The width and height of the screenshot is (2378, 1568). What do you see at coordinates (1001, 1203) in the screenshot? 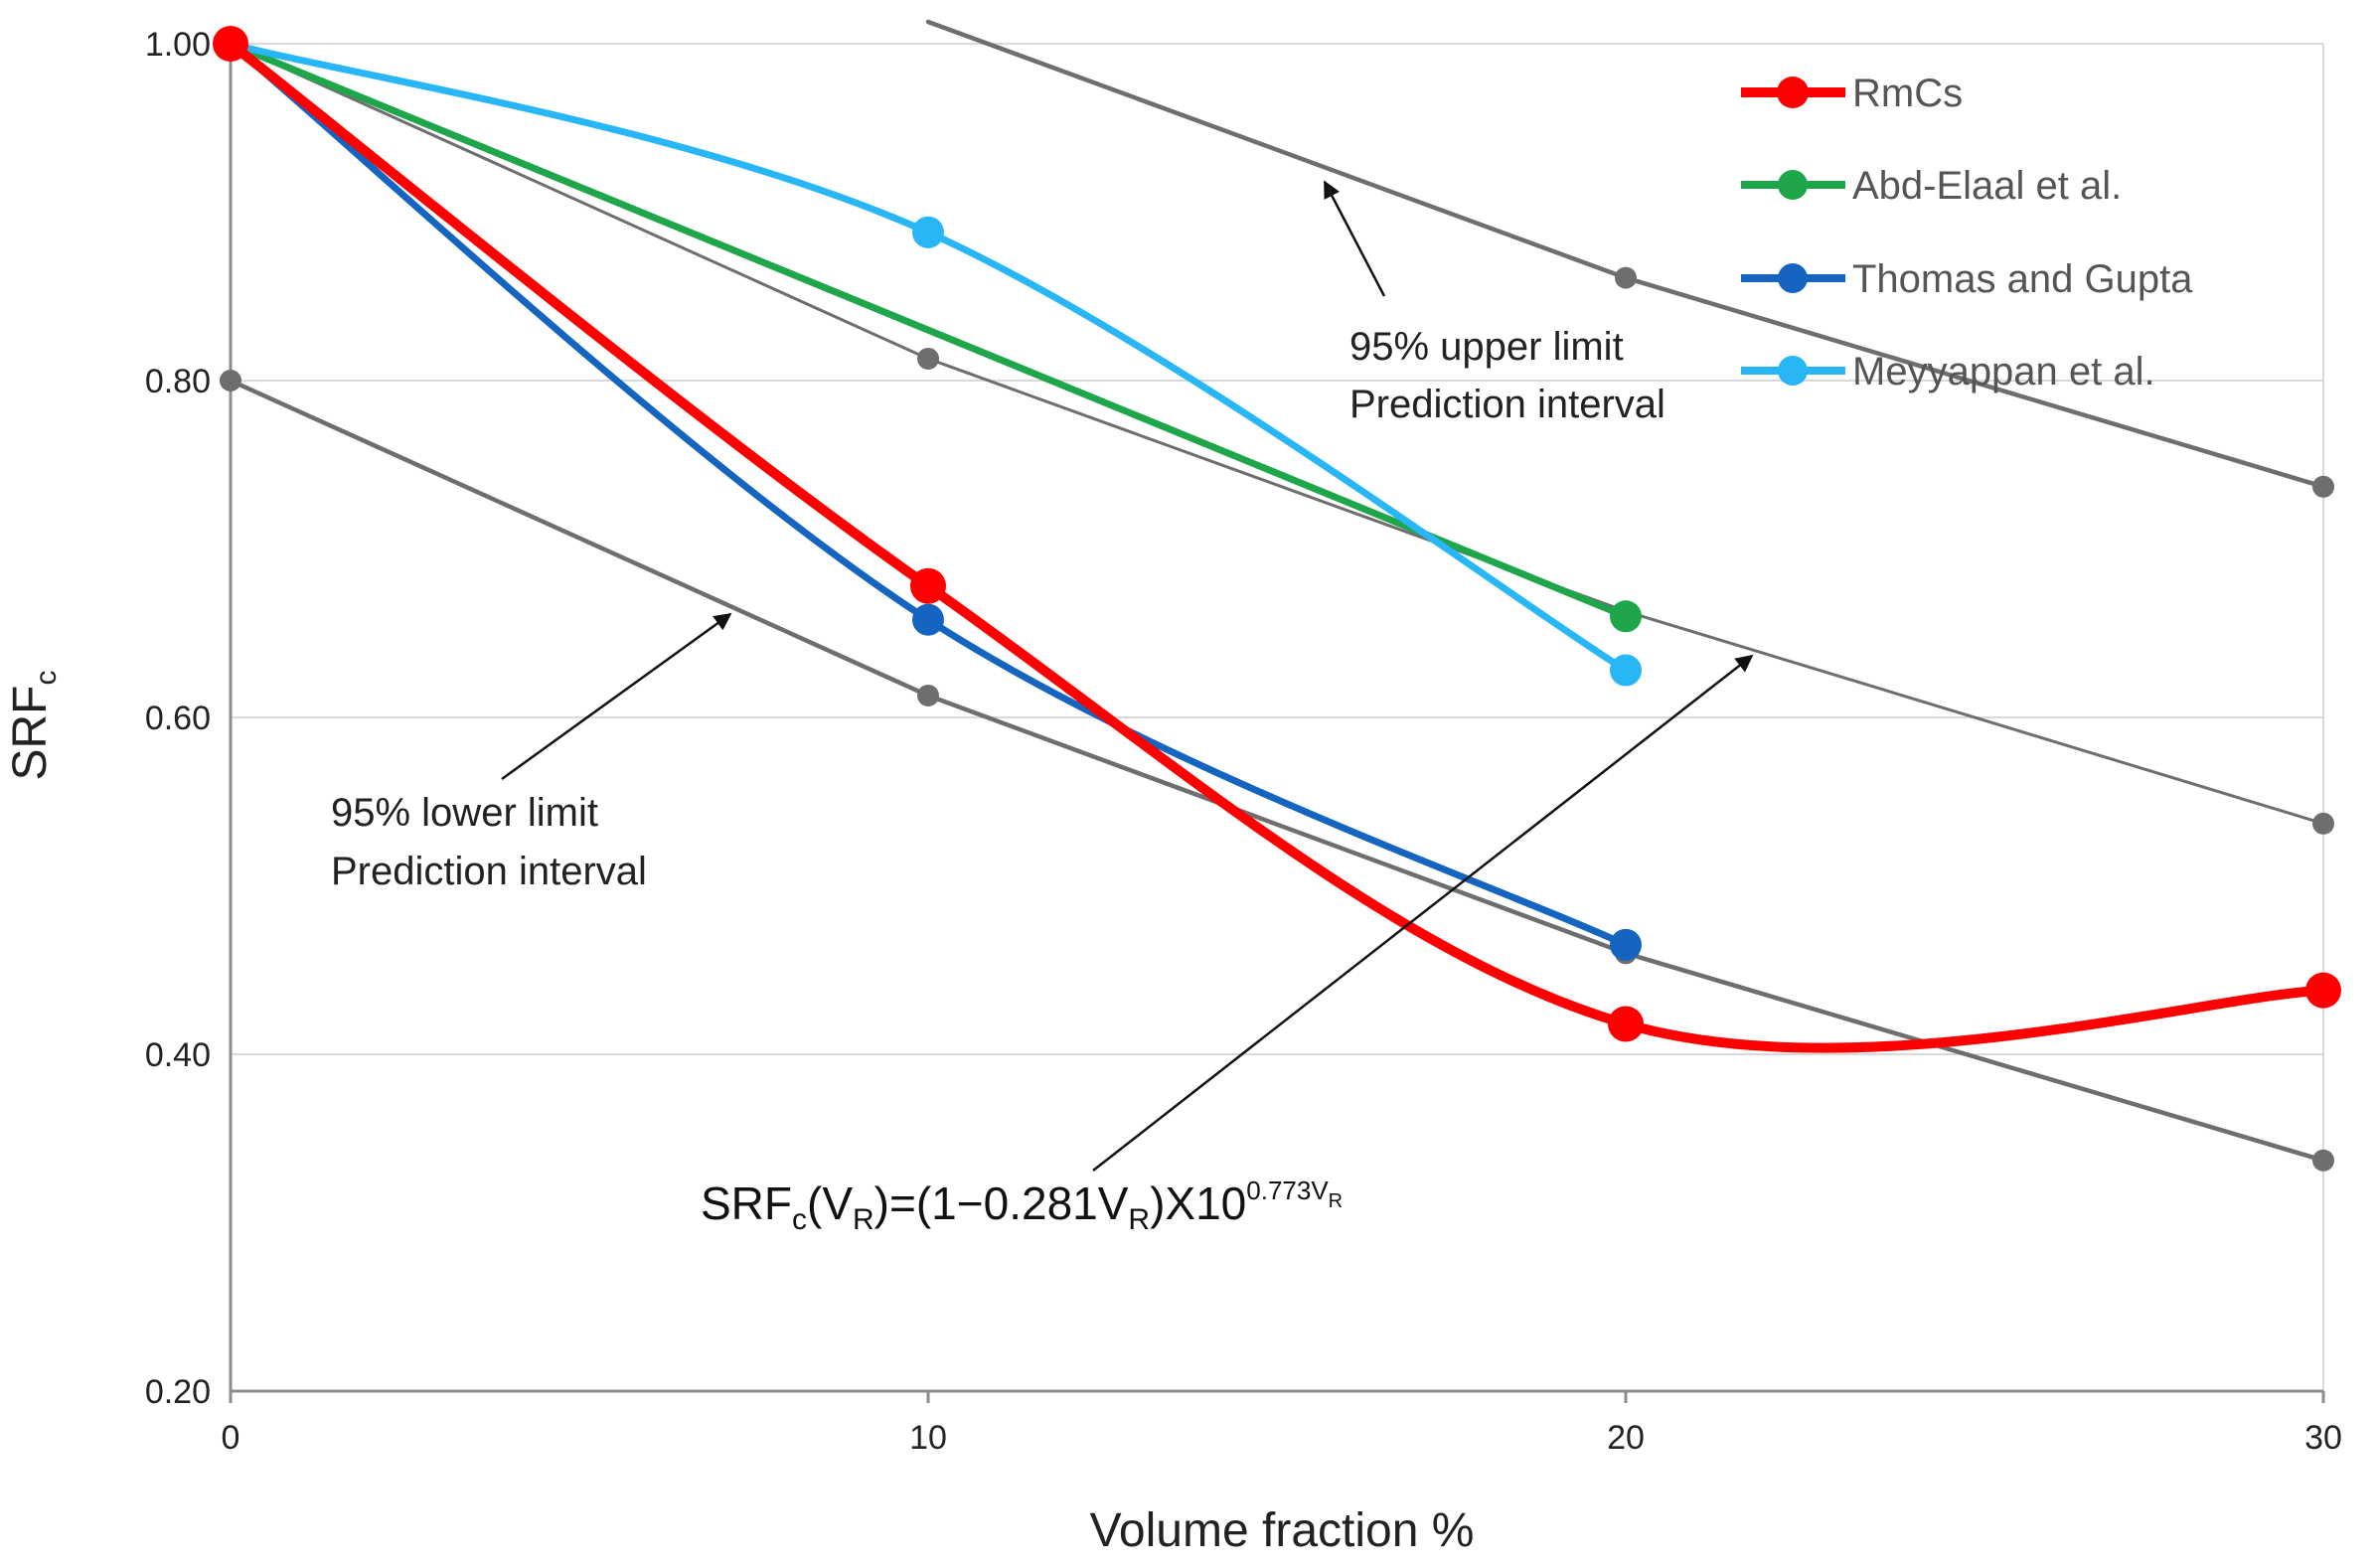
I see `formula-part-coef: )=(1−0.281V` at bounding box center [1001, 1203].